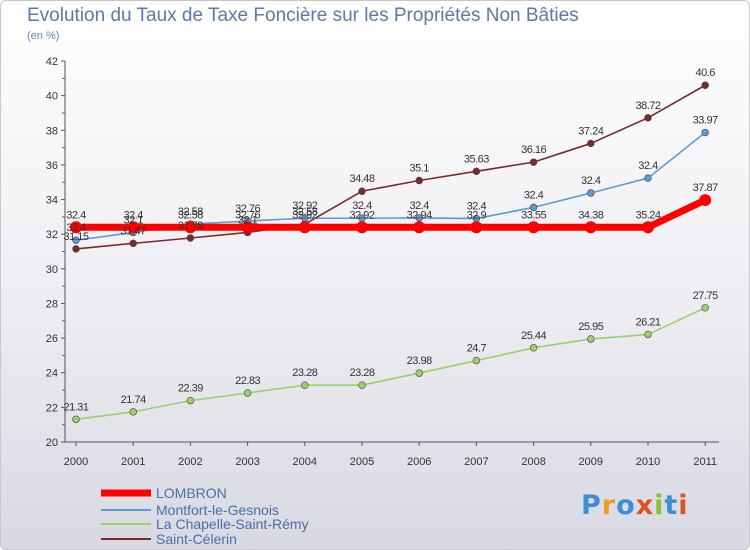 This screenshot has height=550, width=750. Describe the element at coordinates (390, 213) in the screenshot. I see `series-line` at that location.